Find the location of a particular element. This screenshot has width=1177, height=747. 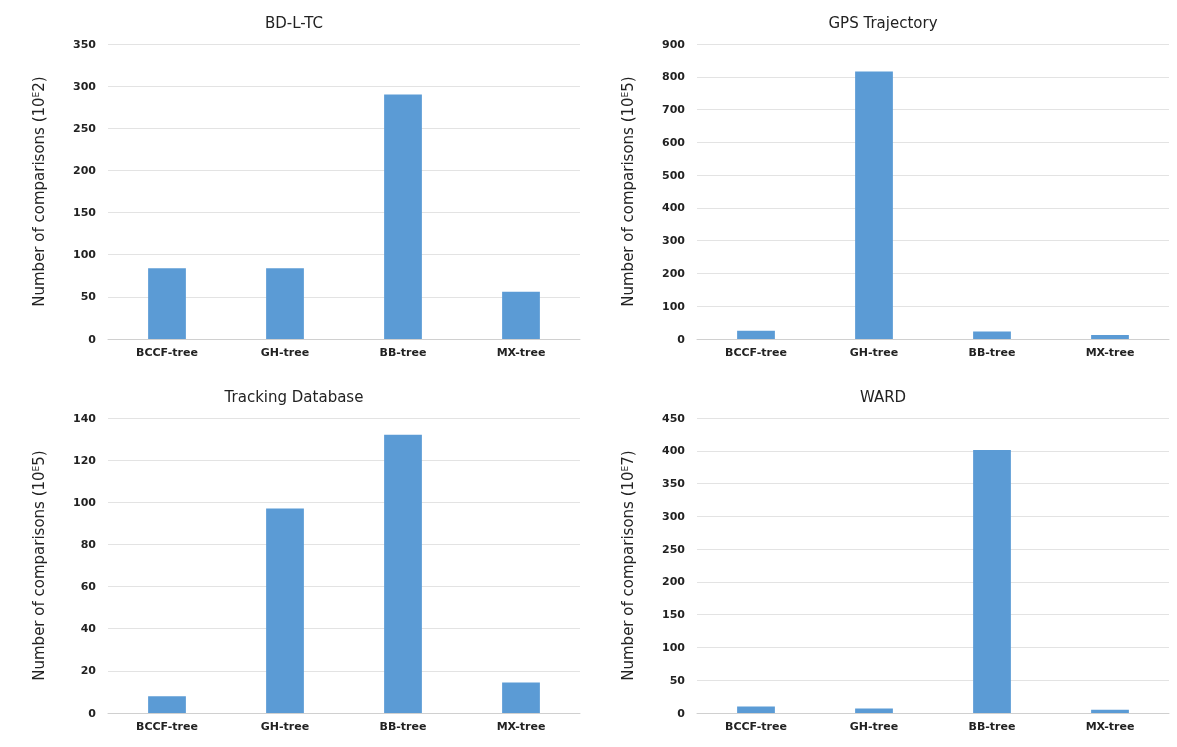

y-axis-title: Number of comparisons (10E2) is located at coordinates (38, 191).